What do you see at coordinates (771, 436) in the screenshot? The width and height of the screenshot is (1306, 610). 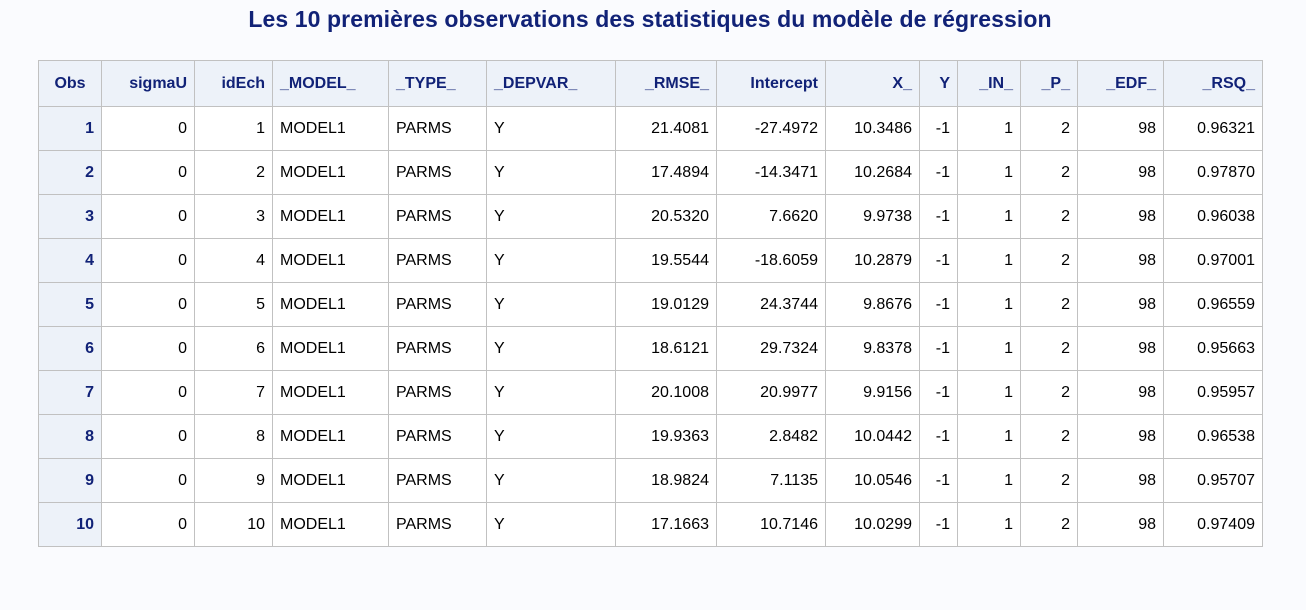 I see `cell-intercept: 2.8482` at bounding box center [771, 436].